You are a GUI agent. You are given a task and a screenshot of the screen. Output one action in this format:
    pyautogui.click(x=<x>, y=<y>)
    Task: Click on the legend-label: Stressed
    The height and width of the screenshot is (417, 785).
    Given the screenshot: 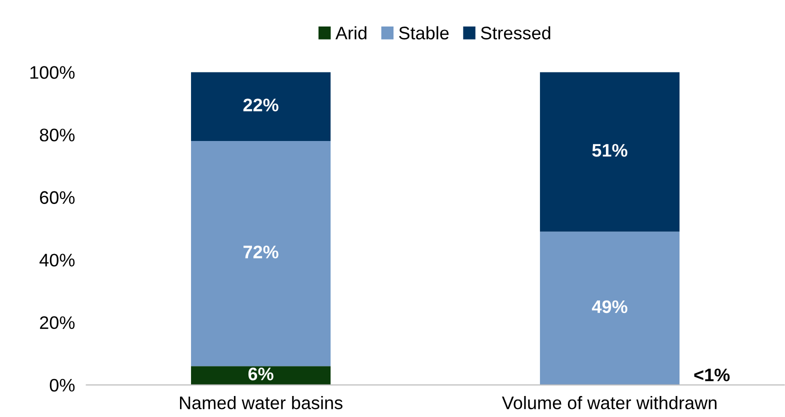 What is the action you would take?
    pyautogui.click(x=515, y=33)
    